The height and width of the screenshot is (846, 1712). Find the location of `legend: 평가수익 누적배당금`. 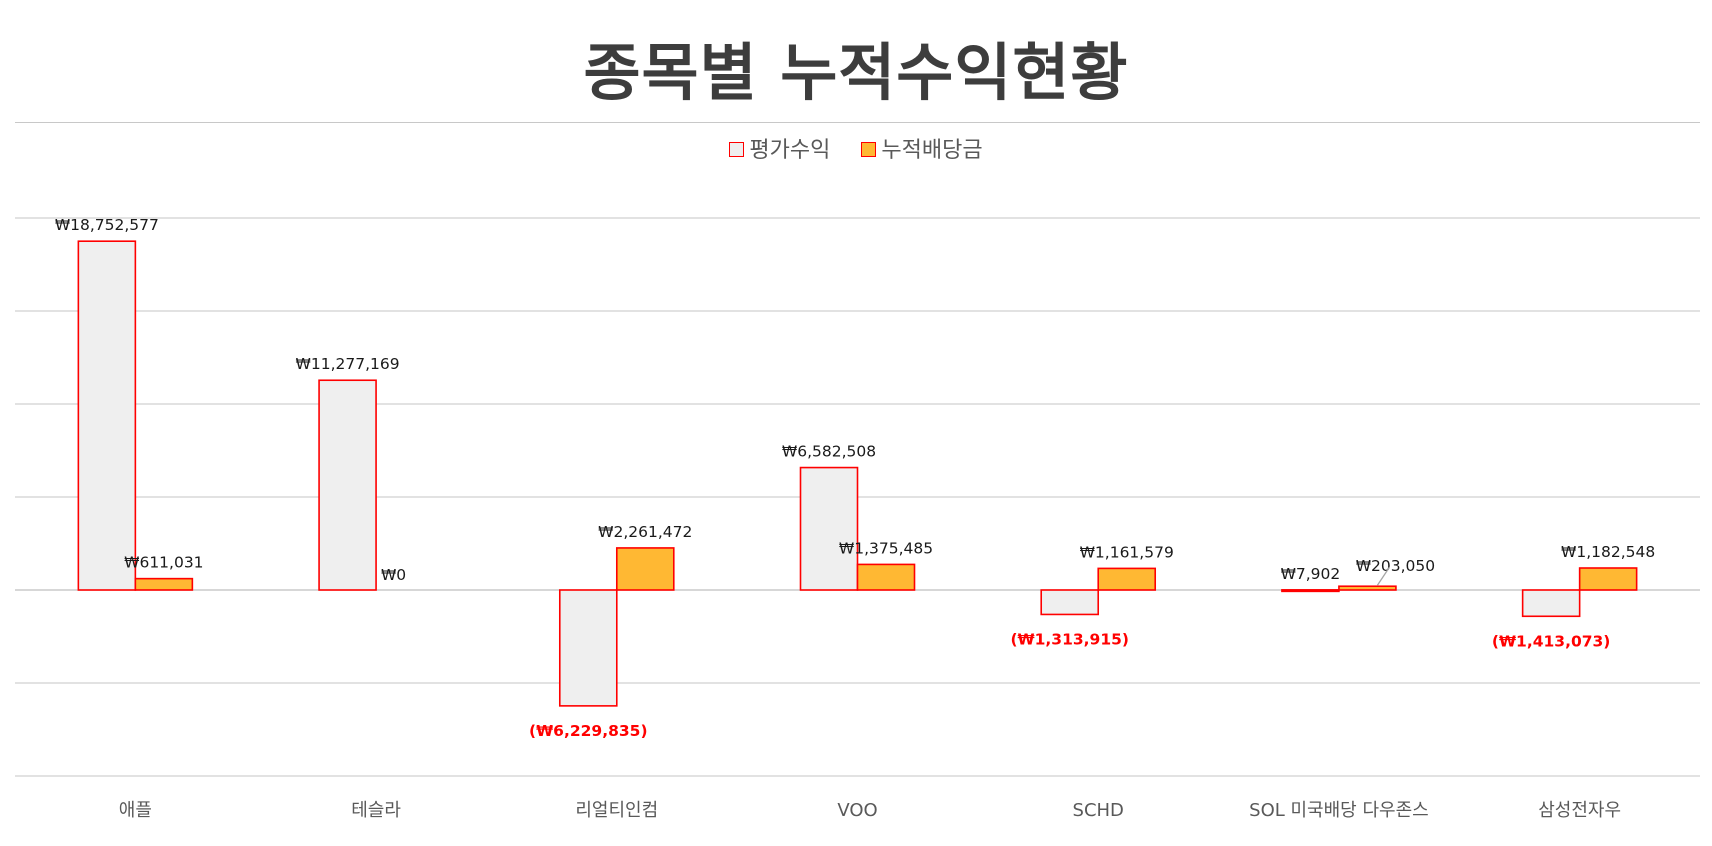

legend: 평가수익 누적배당금 is located at coordinates (856, 148).